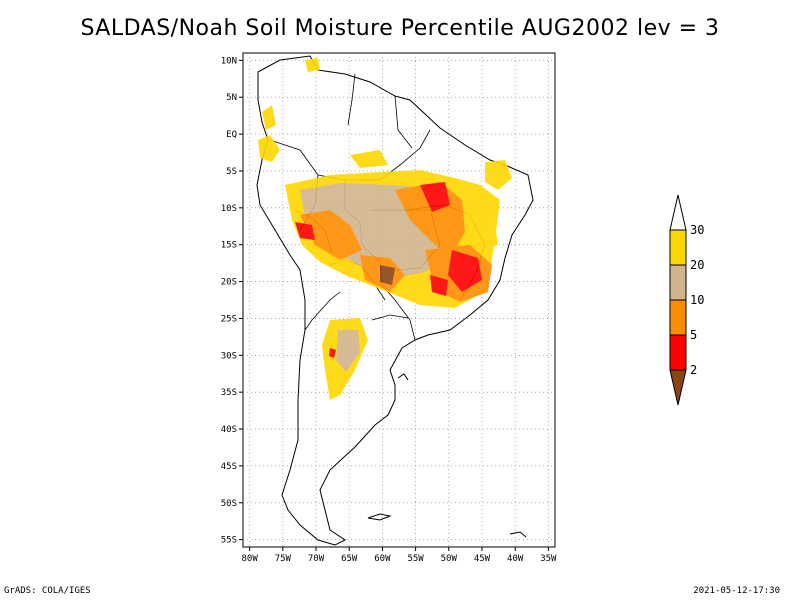 Image resolution: width=800 pixels, height=600 pixels. Describe the element at coordinates (697, 265) in the screenshot. I see `legend-label: 20` at that location.